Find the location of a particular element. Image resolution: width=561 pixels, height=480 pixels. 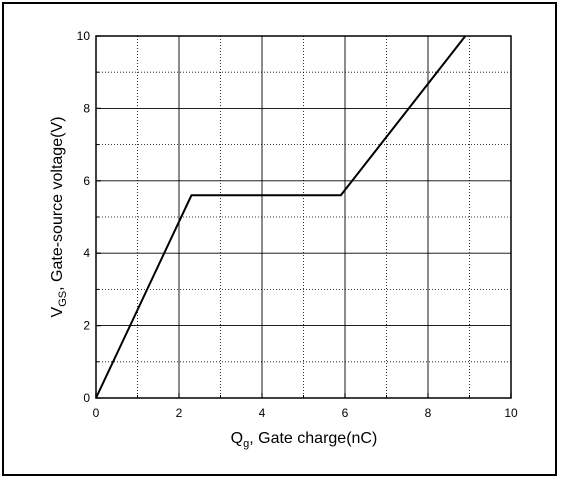

x-tick-label: 8 is located at coordinates (428, 413).